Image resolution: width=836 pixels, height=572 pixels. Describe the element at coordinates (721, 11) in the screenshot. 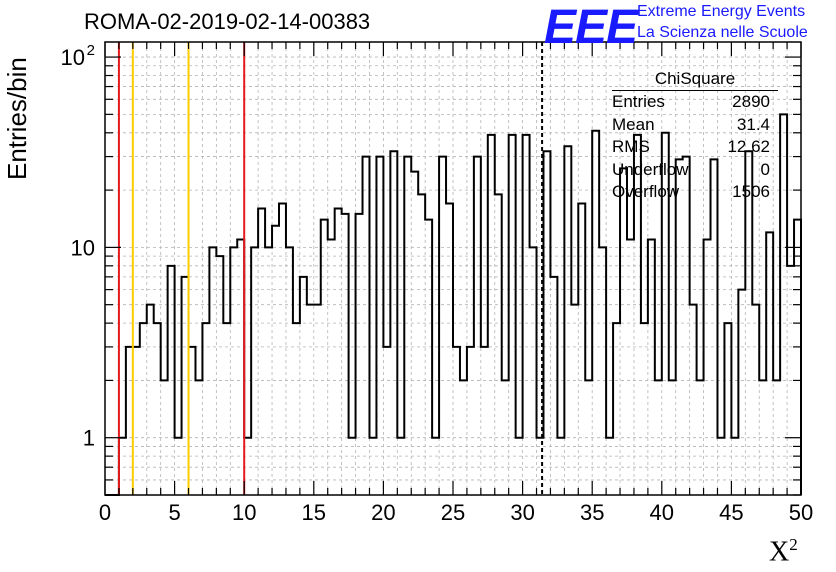

I see `logo-line1: Extreme Energy Events` at that location.